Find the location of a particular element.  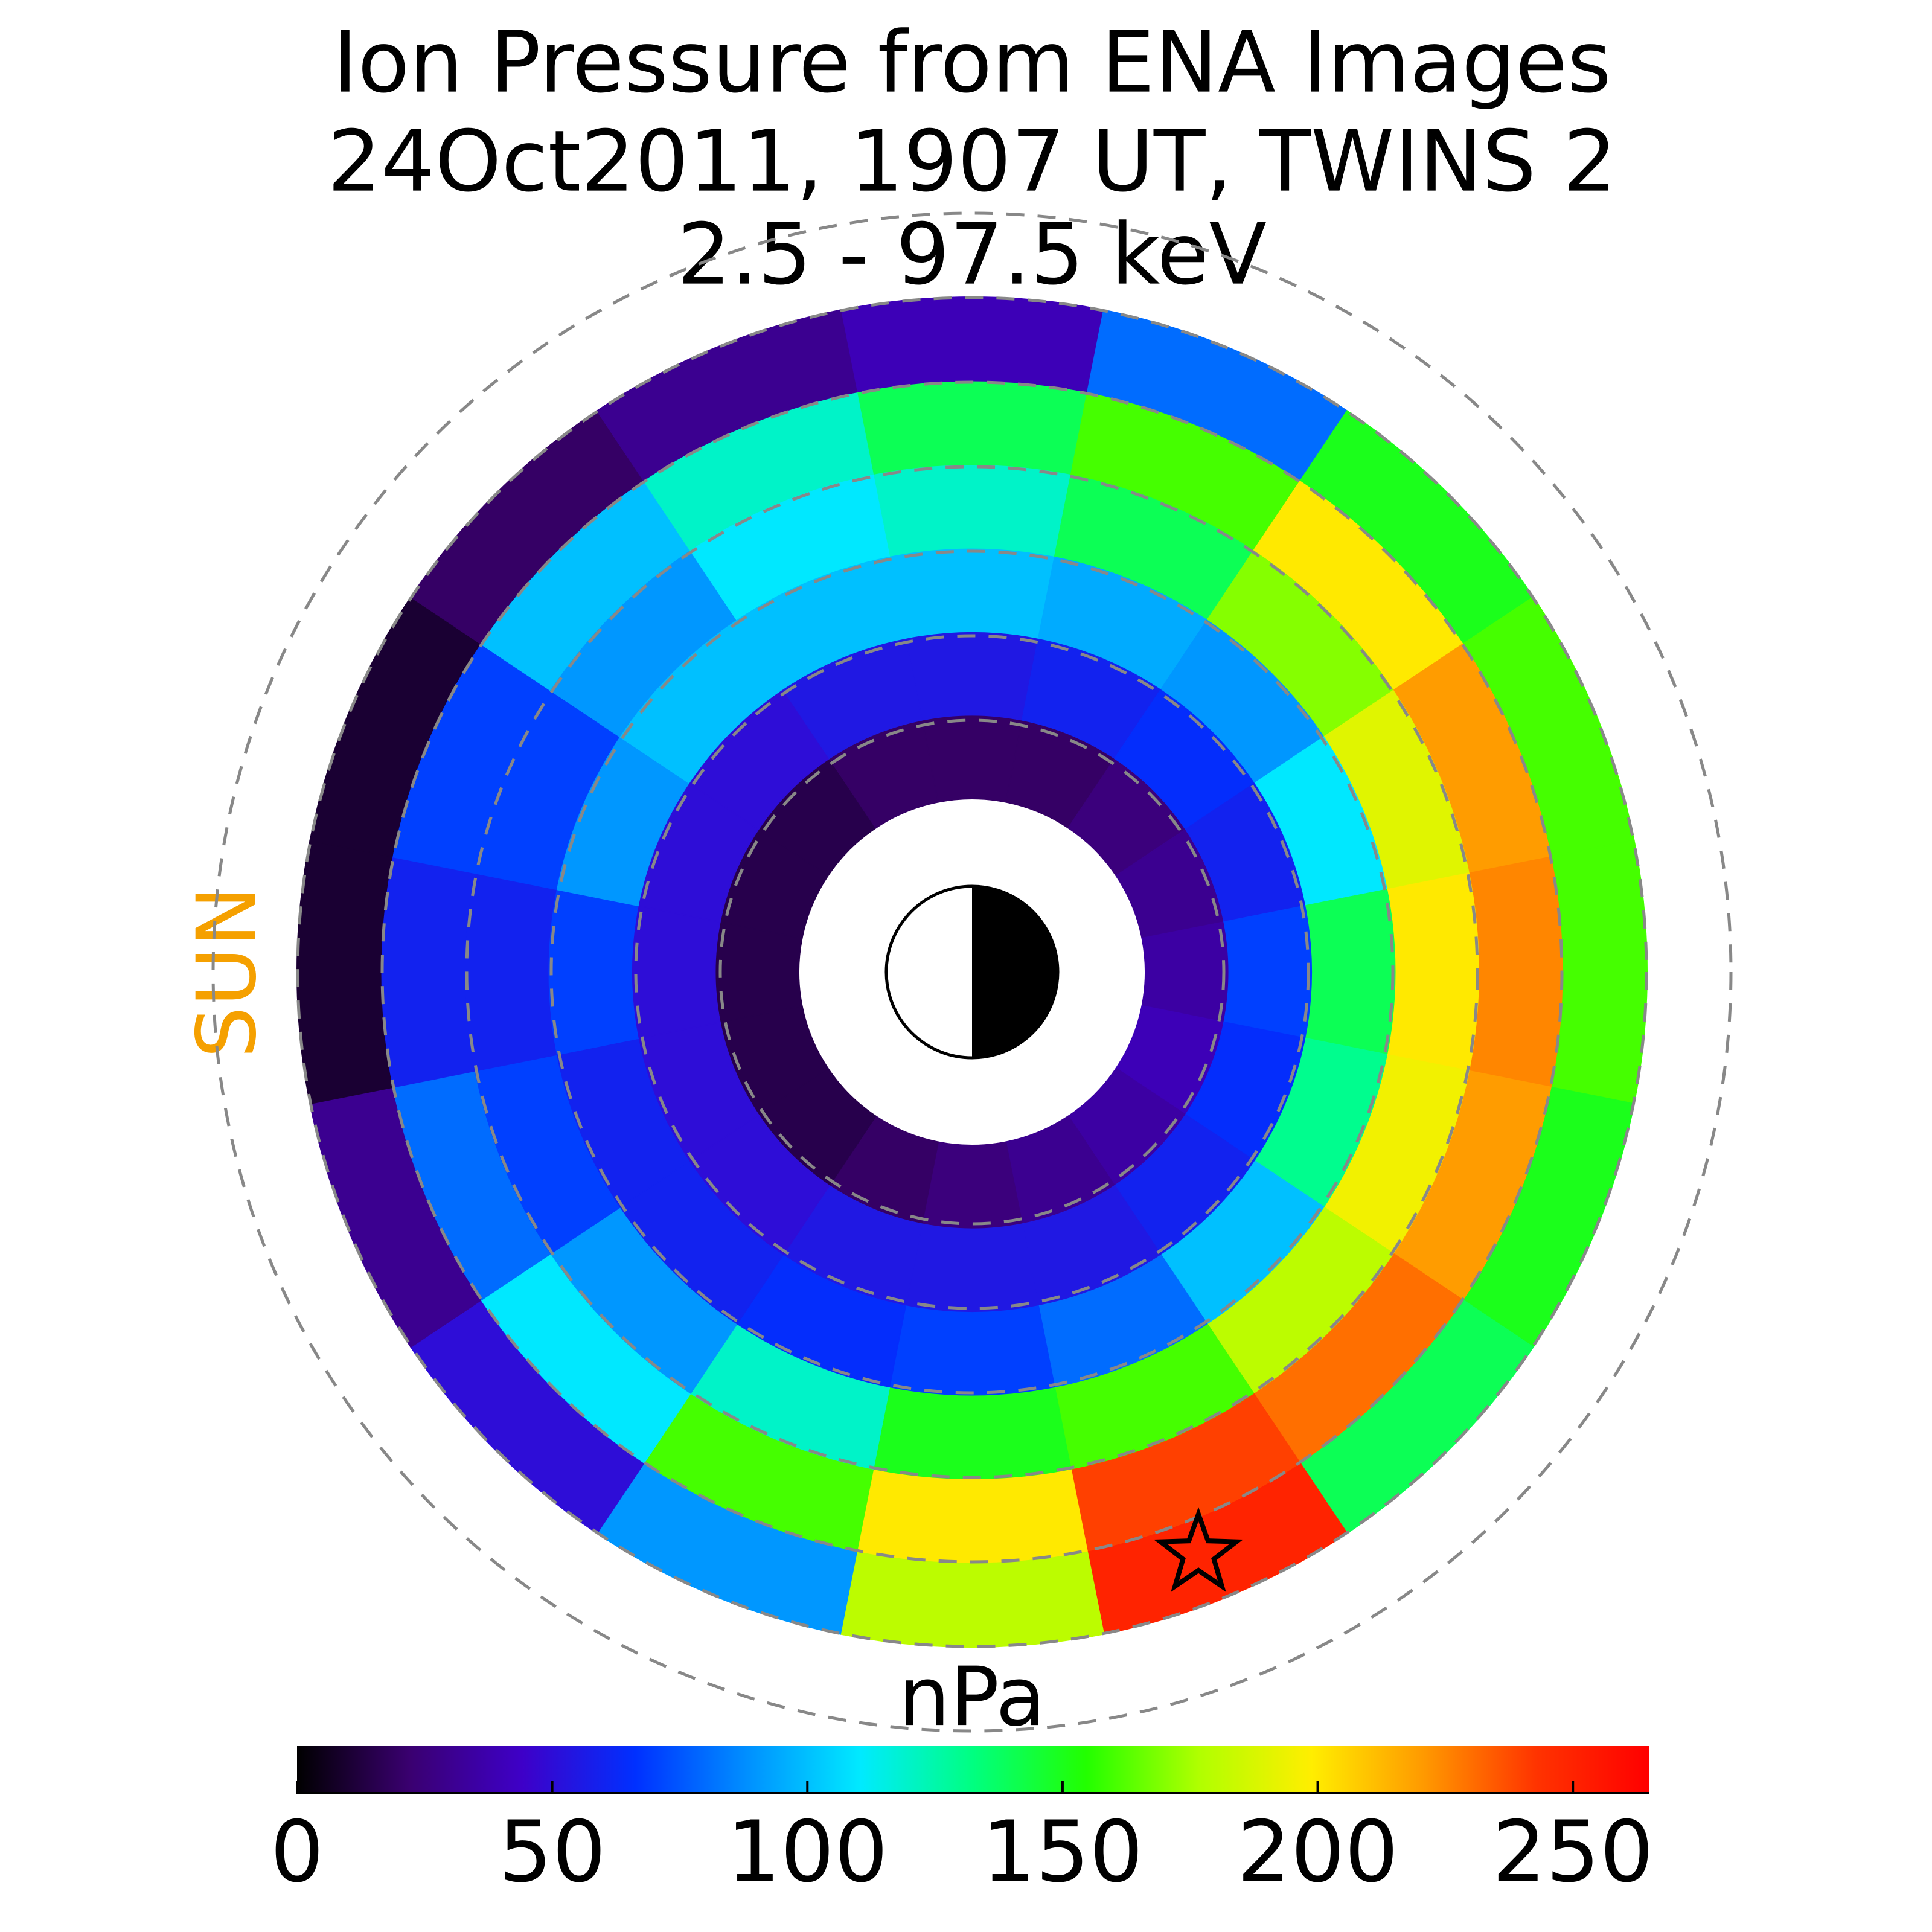

colorbar-axis: 0 50 100 150 200 250 is located at coordinates (962, 1841).